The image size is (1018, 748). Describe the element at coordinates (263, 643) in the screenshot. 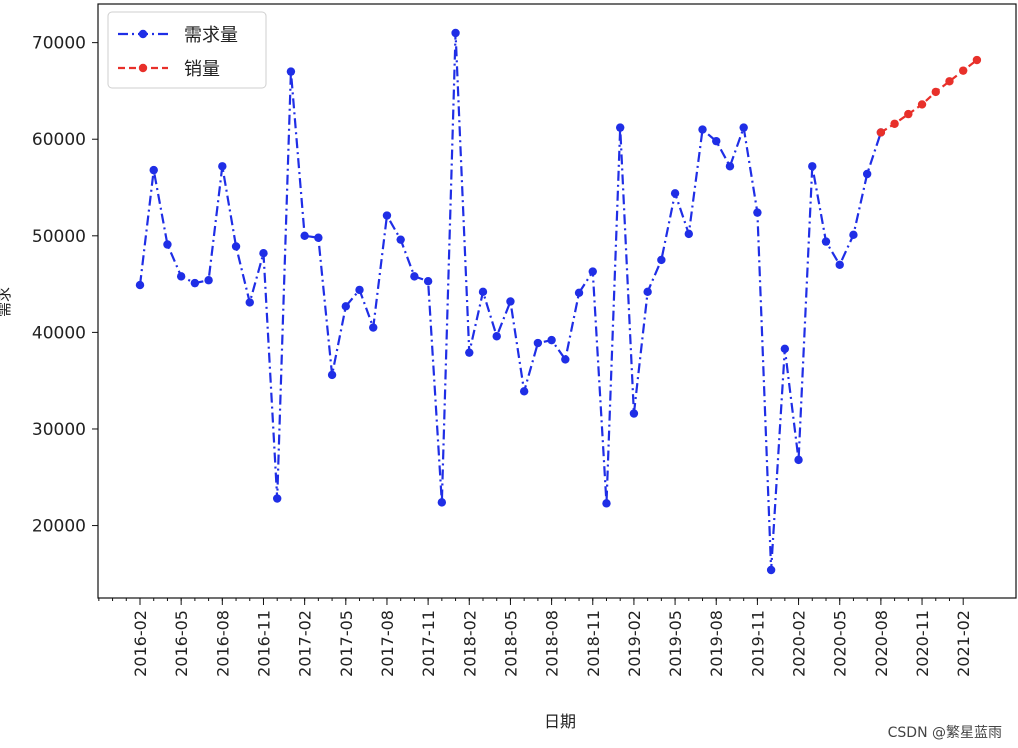

I see `x-tick-label: 2016-11` at that location.